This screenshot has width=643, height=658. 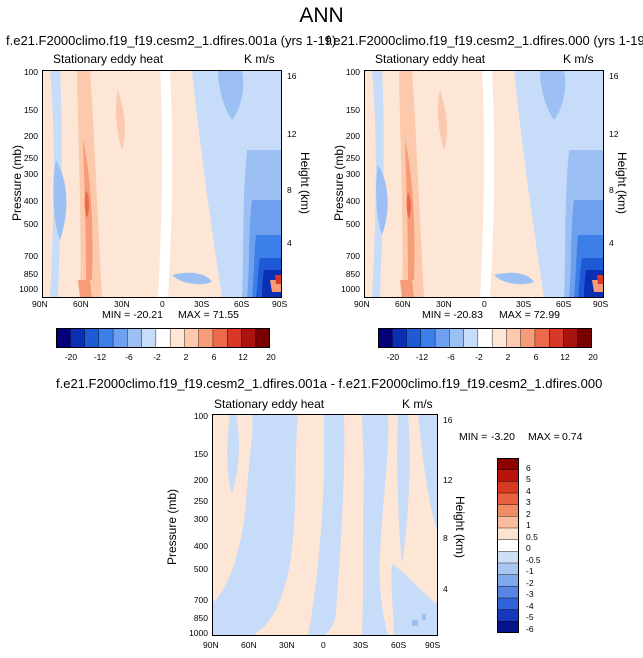 What do you see at coordinates (352, 201) in the screenshot?
I see `panel2-ytick-400: 400` at bounding box center [352, 201].